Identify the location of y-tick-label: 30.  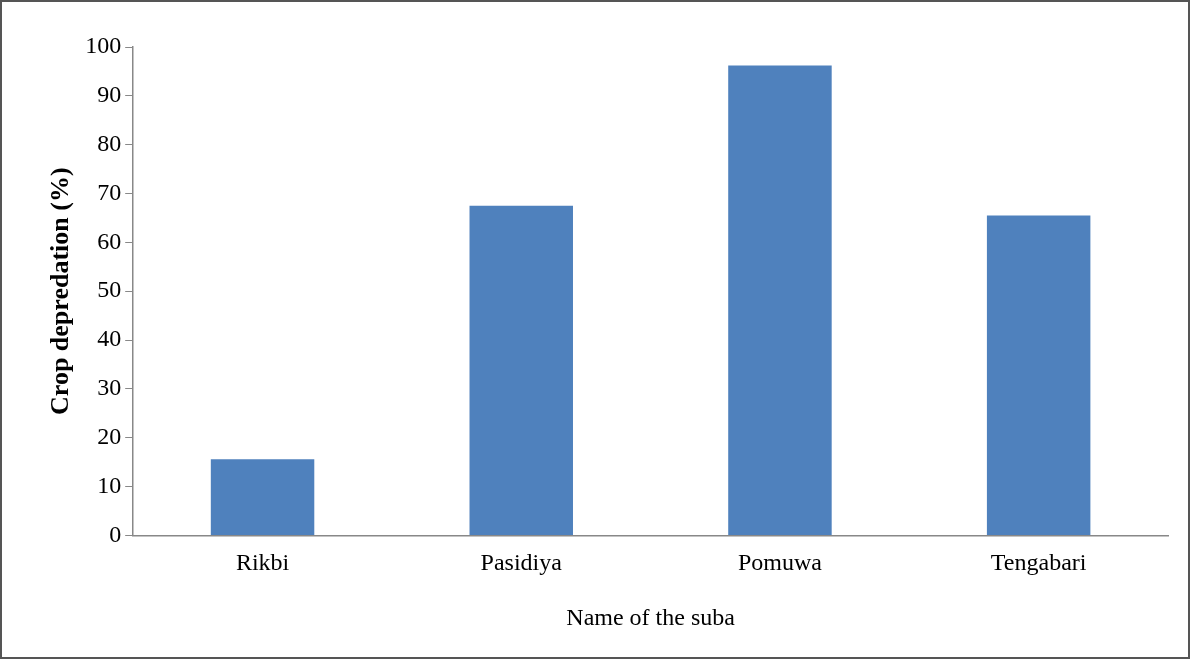
(109, 387).